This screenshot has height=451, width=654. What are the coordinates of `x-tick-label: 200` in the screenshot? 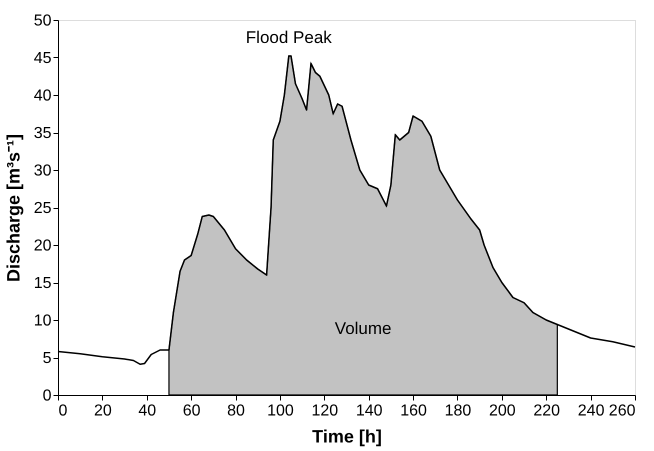 It's located at (502, 411).